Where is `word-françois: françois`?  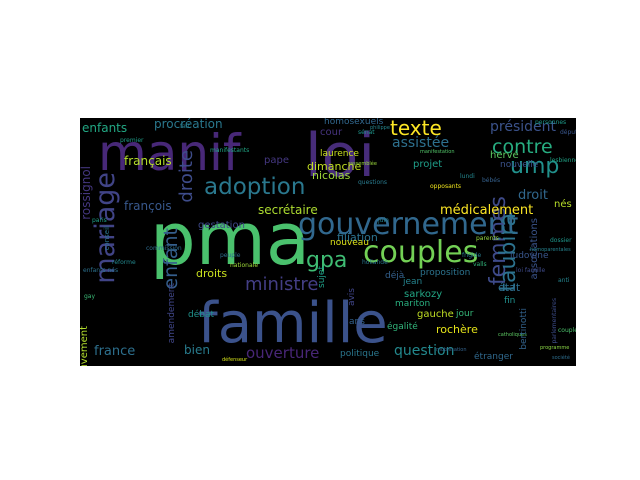 word-françois: françois is located at coordinates (148, 206).